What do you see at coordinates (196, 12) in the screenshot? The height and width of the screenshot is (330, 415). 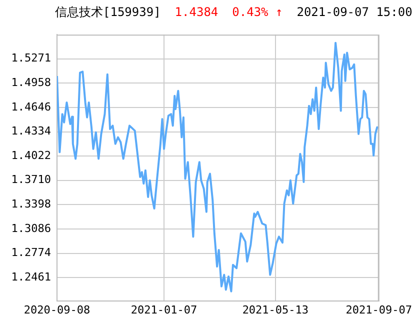 I see `text: 1.4384` at bounding box center [196, 12].